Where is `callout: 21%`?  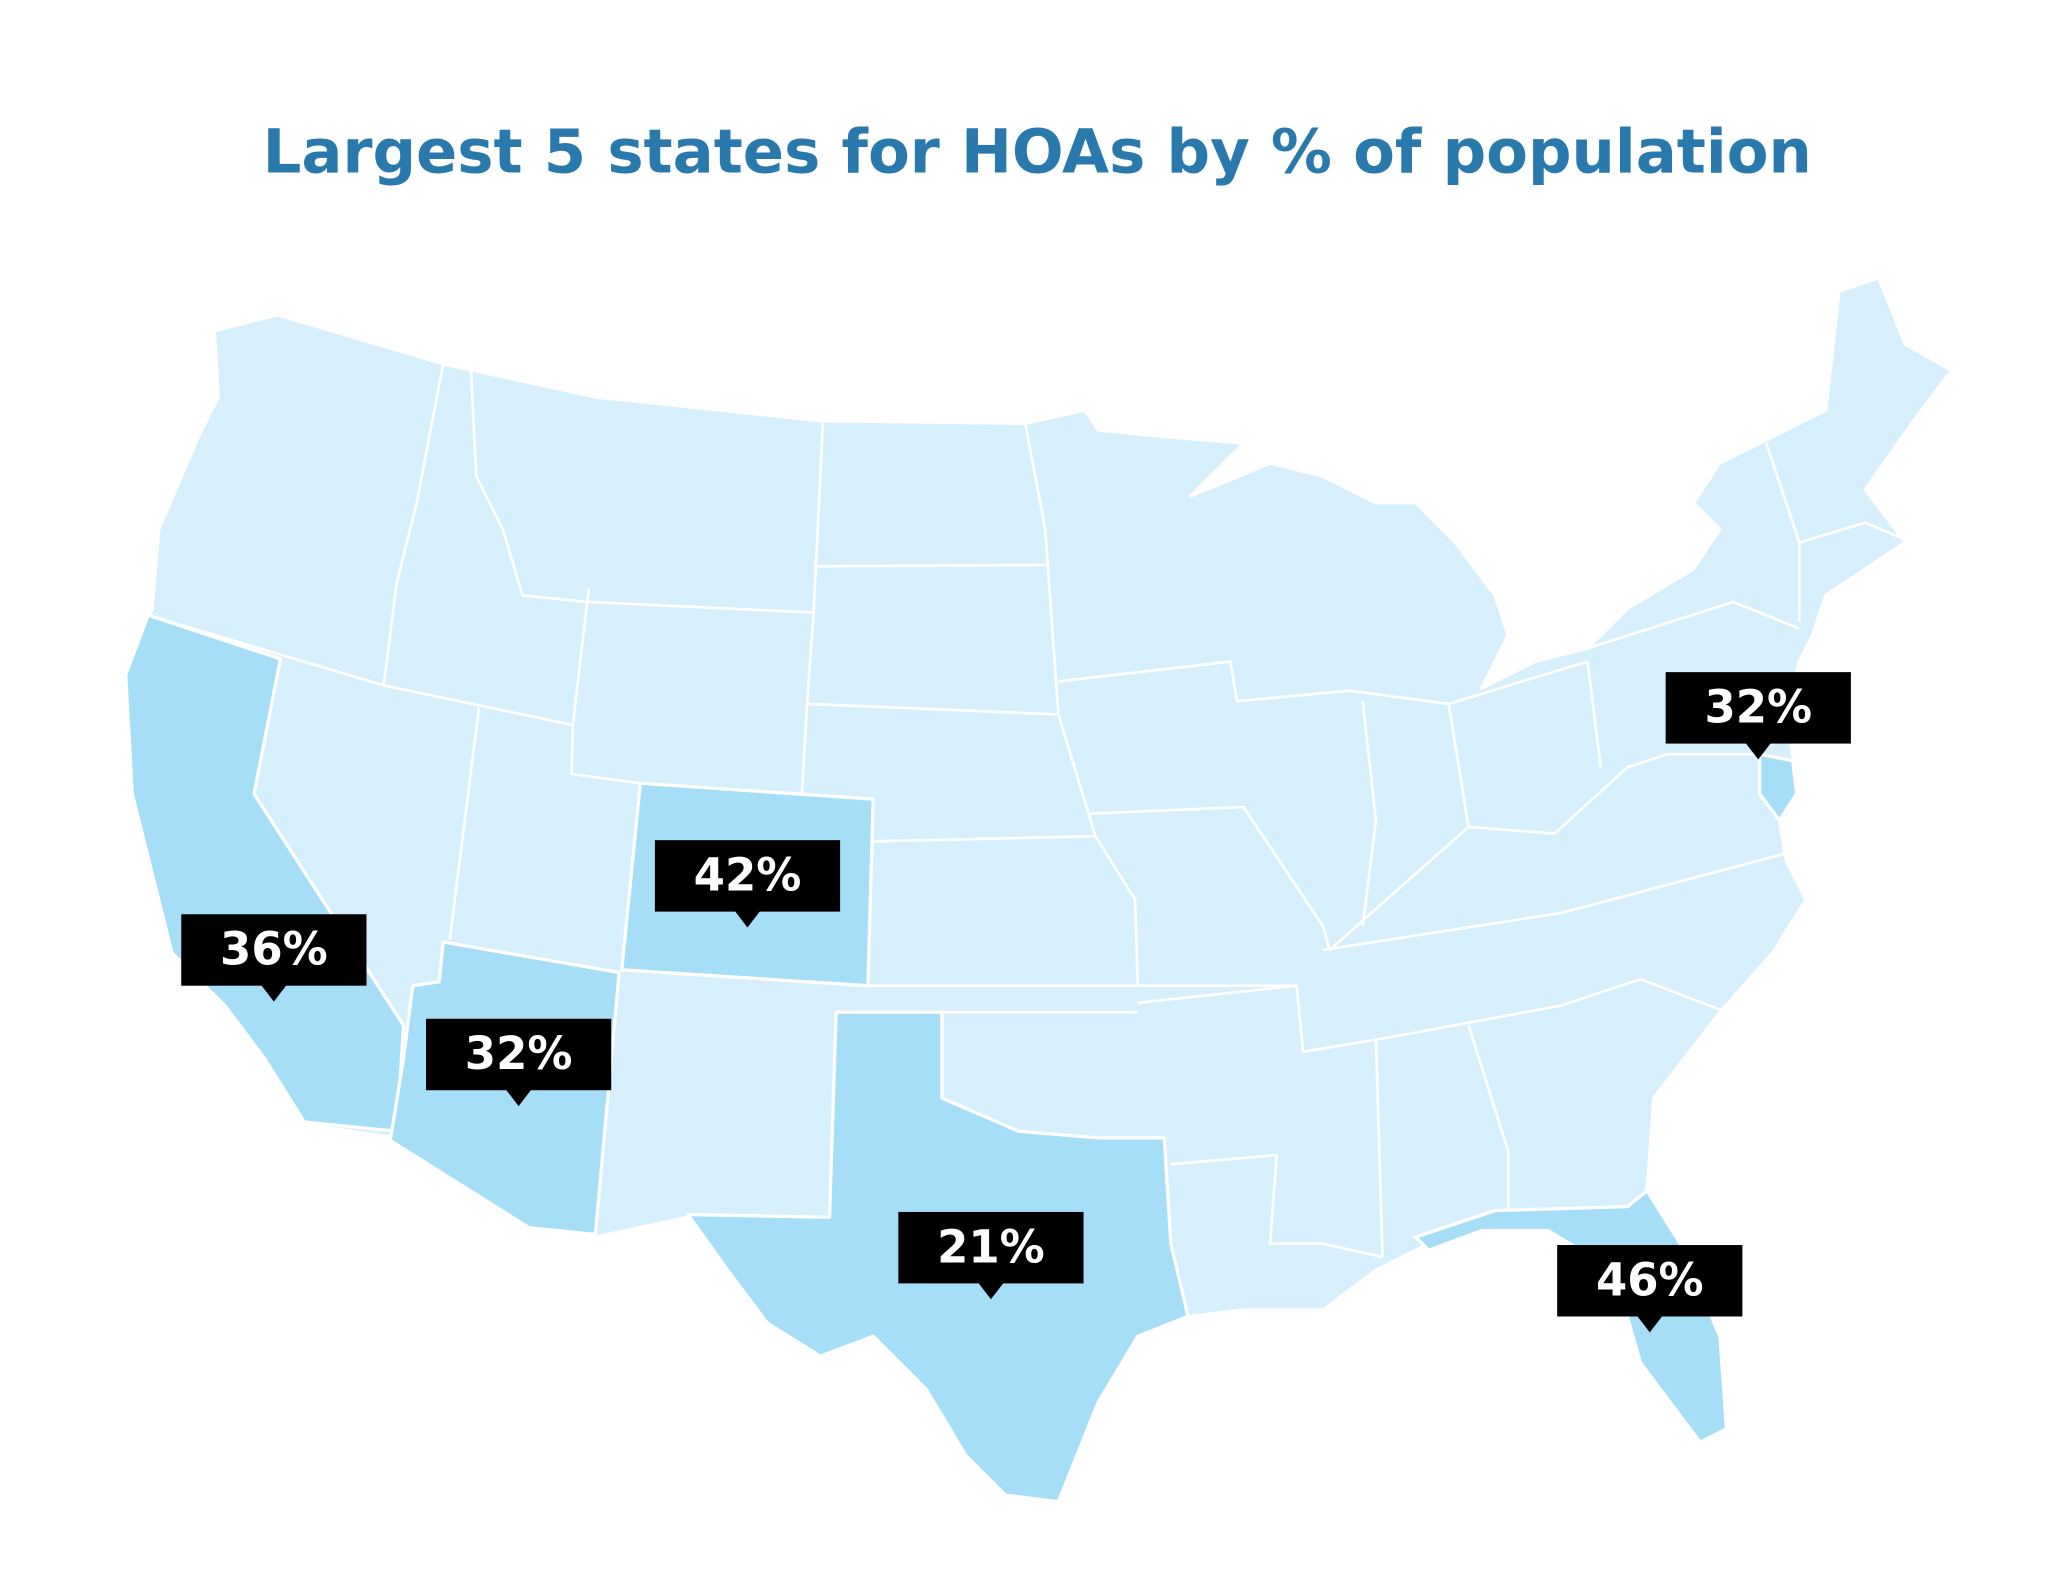 callout: 21% is located at coordinates (991, 1255).